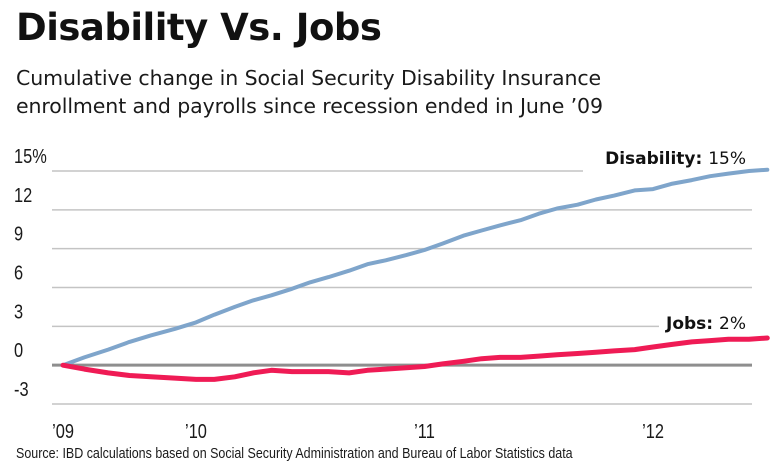  I want to click on y-tick-label: 15%, so click(30, 155).